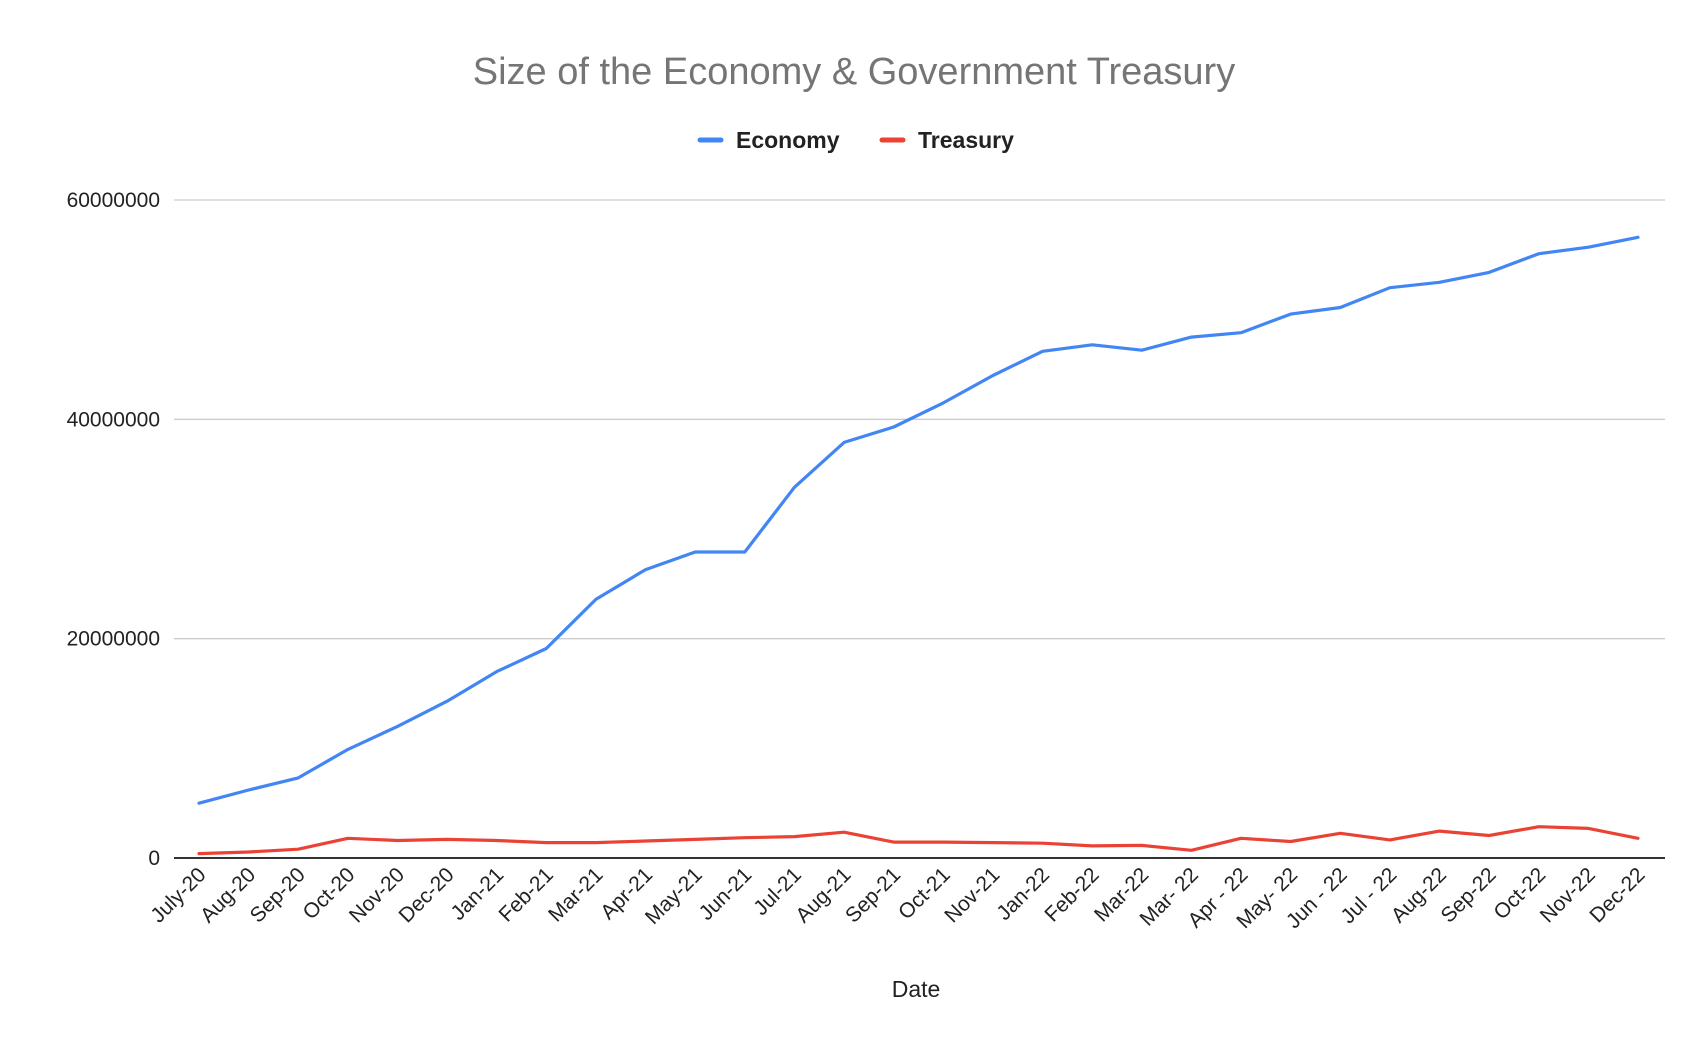 Image resolution: width=1708 pixels, height=1052 pixels. Describe the element at coordinates (1071, 894) in the screenshot. I see `x-tick-label: Feb-22` at that location.